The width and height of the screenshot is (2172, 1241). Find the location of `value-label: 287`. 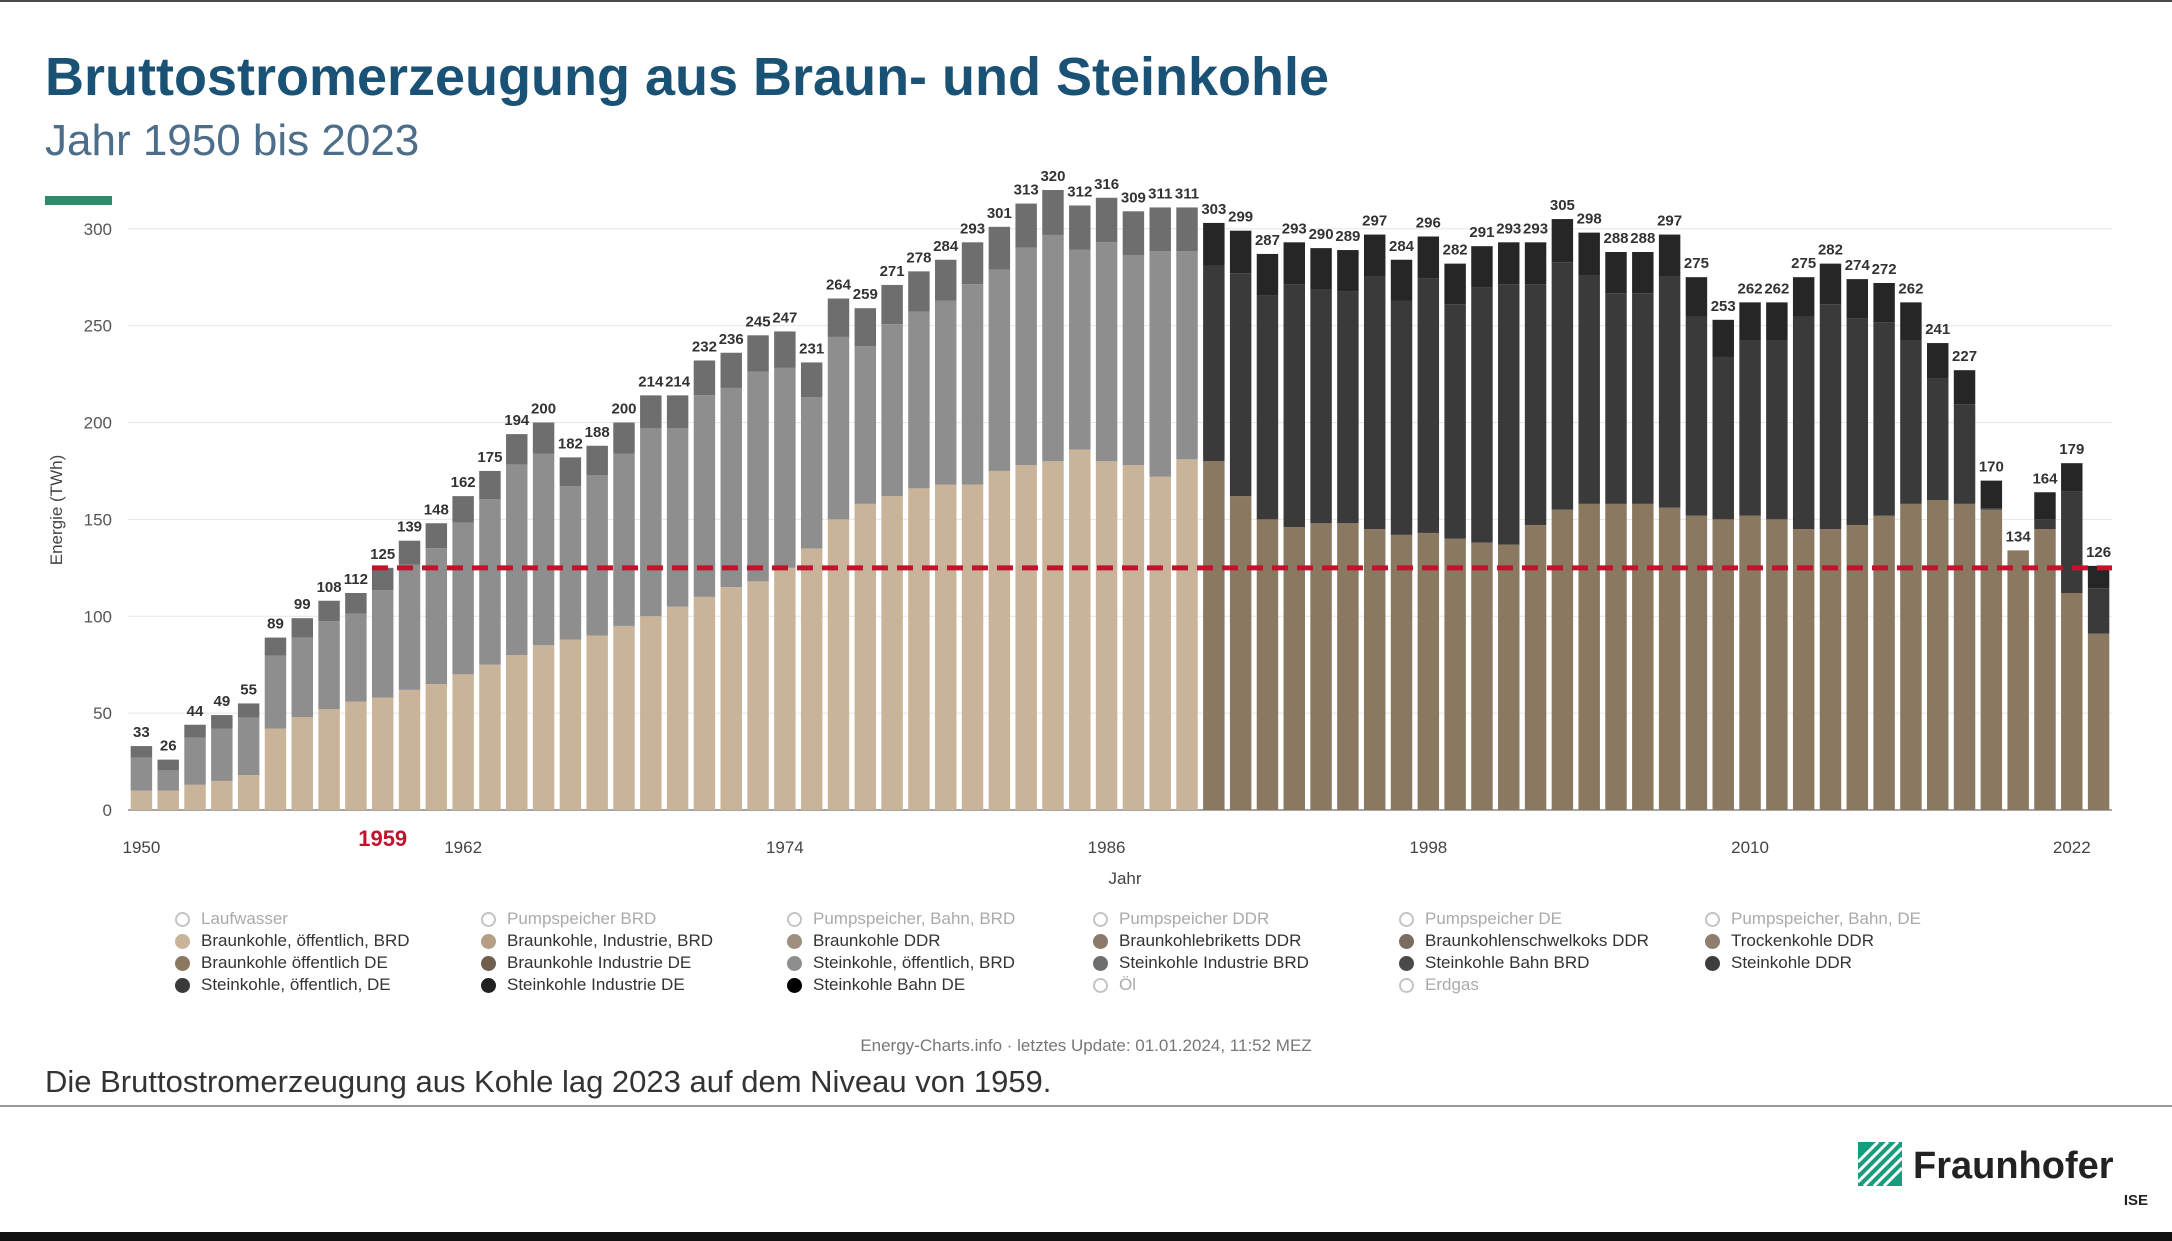

value-label: 287 is located at coordinates (1267, 240).